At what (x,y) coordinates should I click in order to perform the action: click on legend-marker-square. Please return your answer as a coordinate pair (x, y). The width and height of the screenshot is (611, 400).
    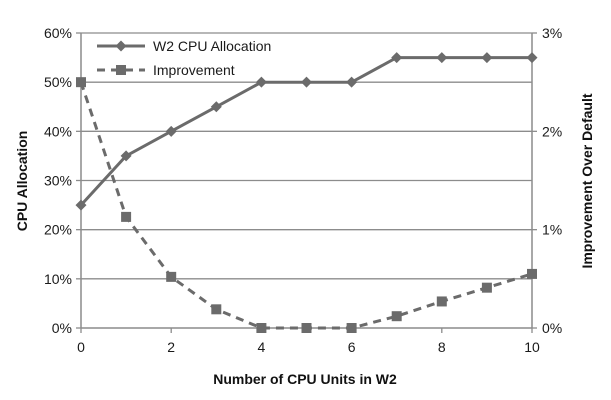
    Looking at the image, I should click on (121, 70).